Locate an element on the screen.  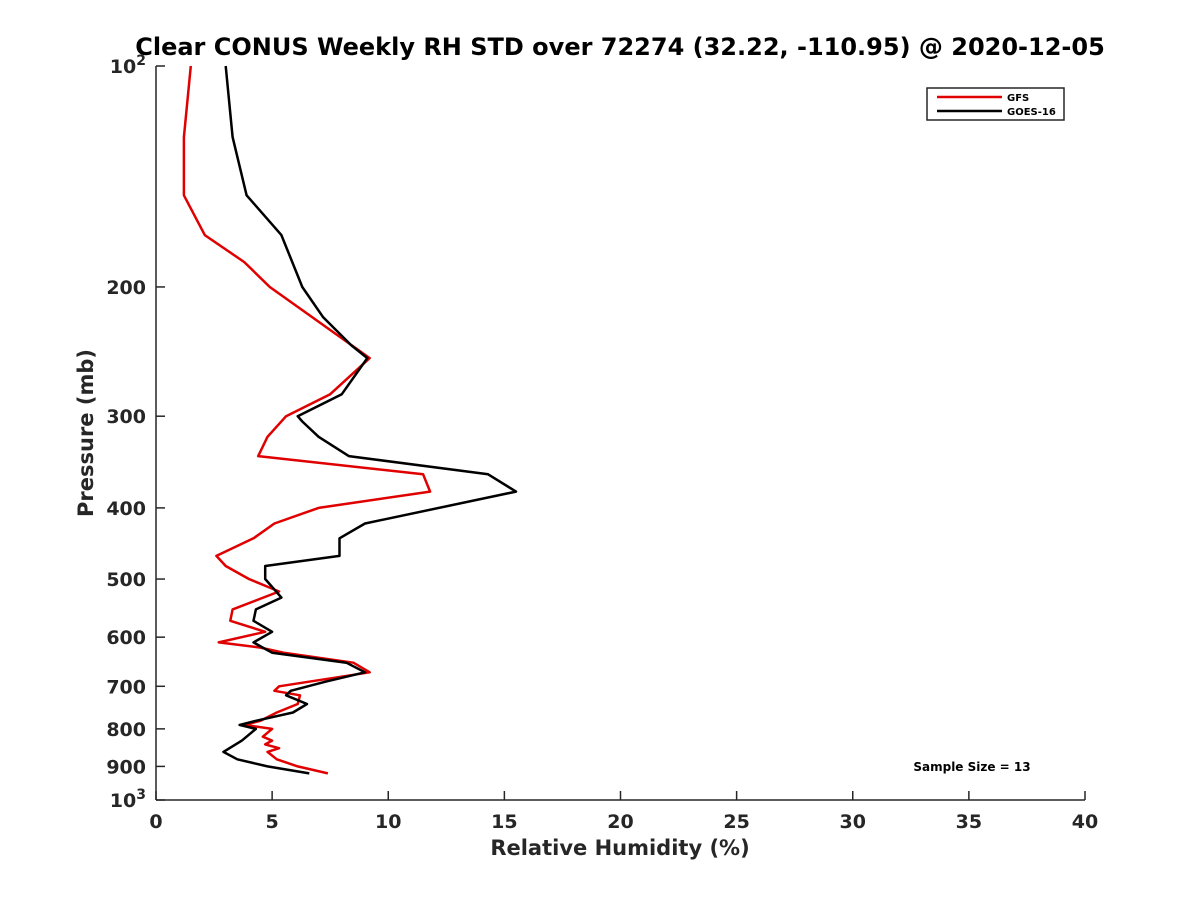
legend-label: GOES-16 is located at coordinates (1031, 112).